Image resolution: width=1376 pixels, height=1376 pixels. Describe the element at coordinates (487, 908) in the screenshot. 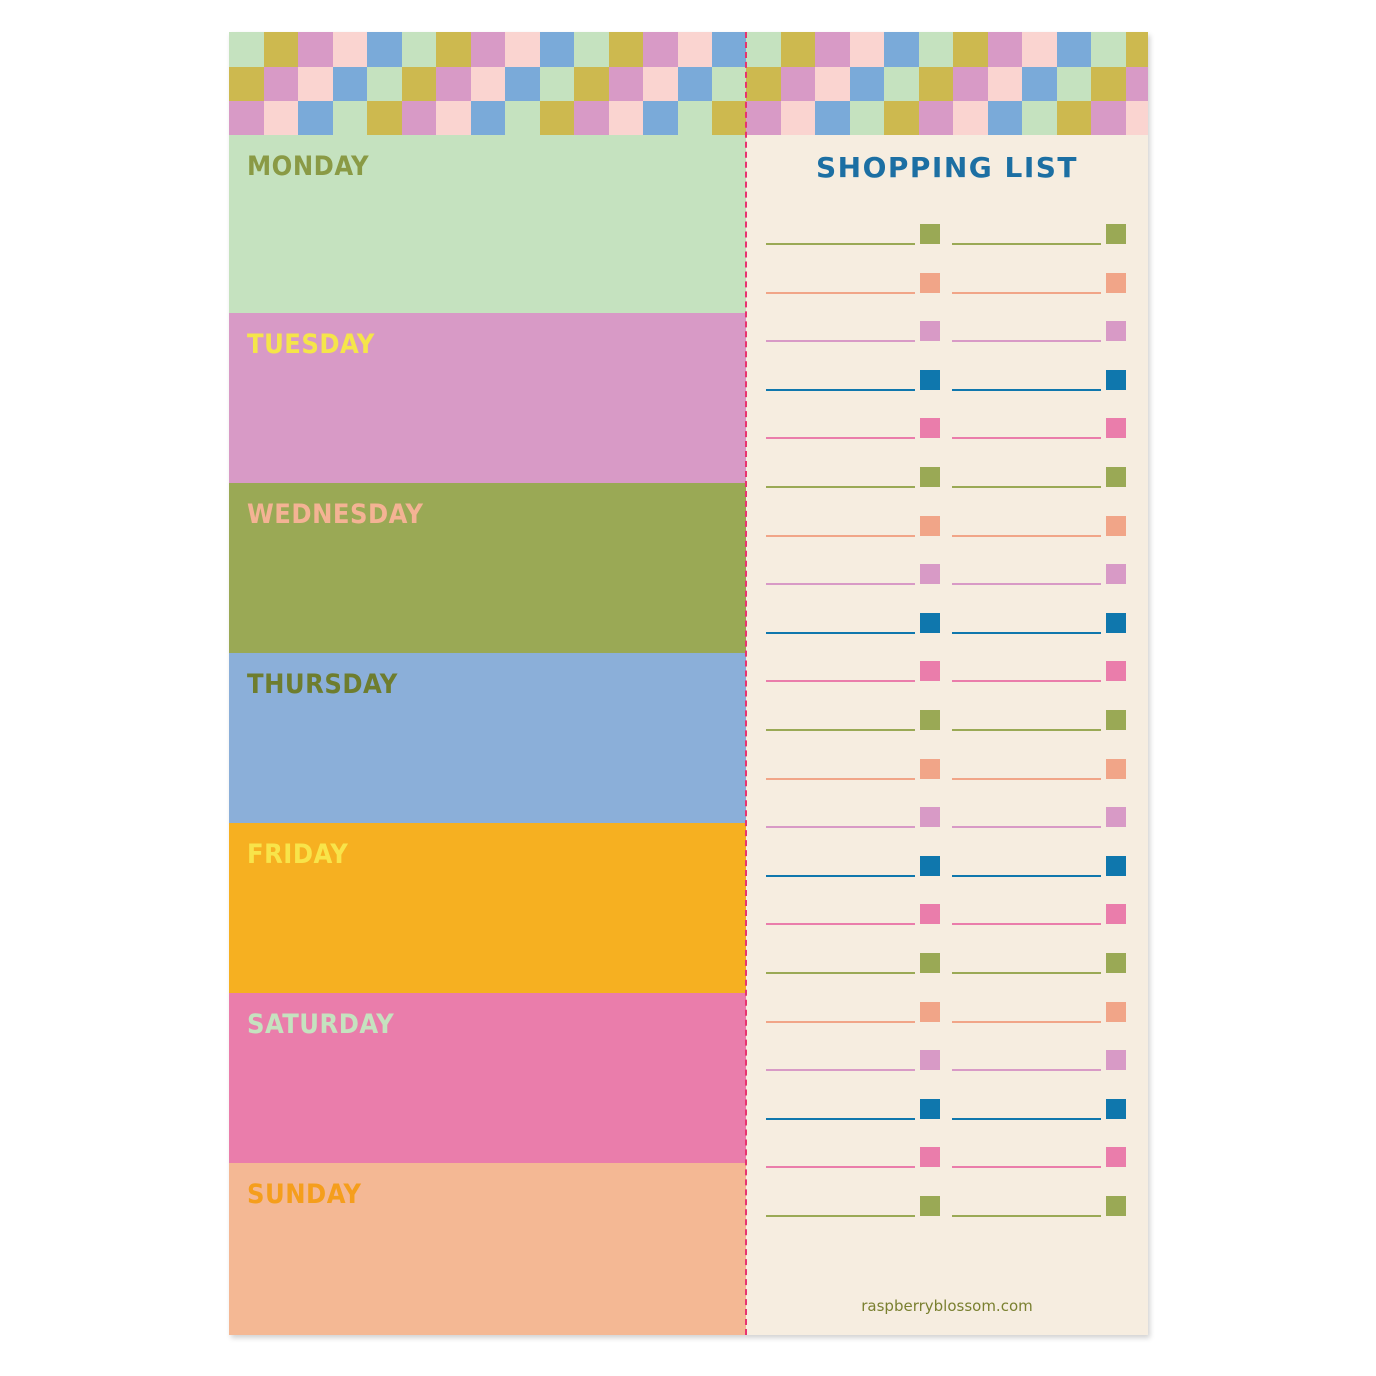

I see `day-section-friday: FRIDAY` at that location.